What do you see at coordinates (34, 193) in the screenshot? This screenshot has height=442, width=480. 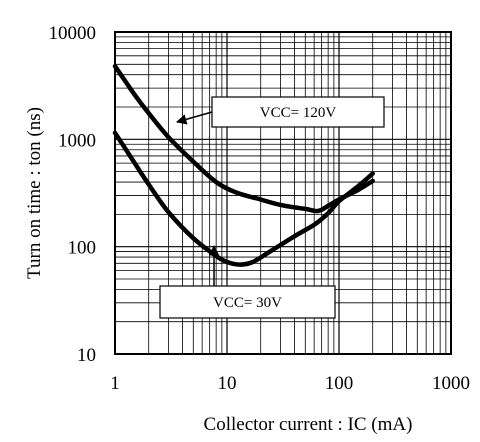 I see `y-axis-label: Turn on time : ton (ns)` at bounding box center [34, 193].